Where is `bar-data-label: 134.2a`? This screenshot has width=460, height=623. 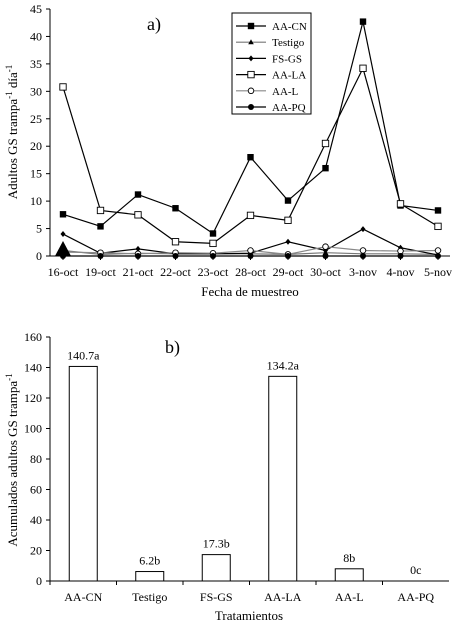
bar-data-label: 134.2a is located at coordinates (283, 365).